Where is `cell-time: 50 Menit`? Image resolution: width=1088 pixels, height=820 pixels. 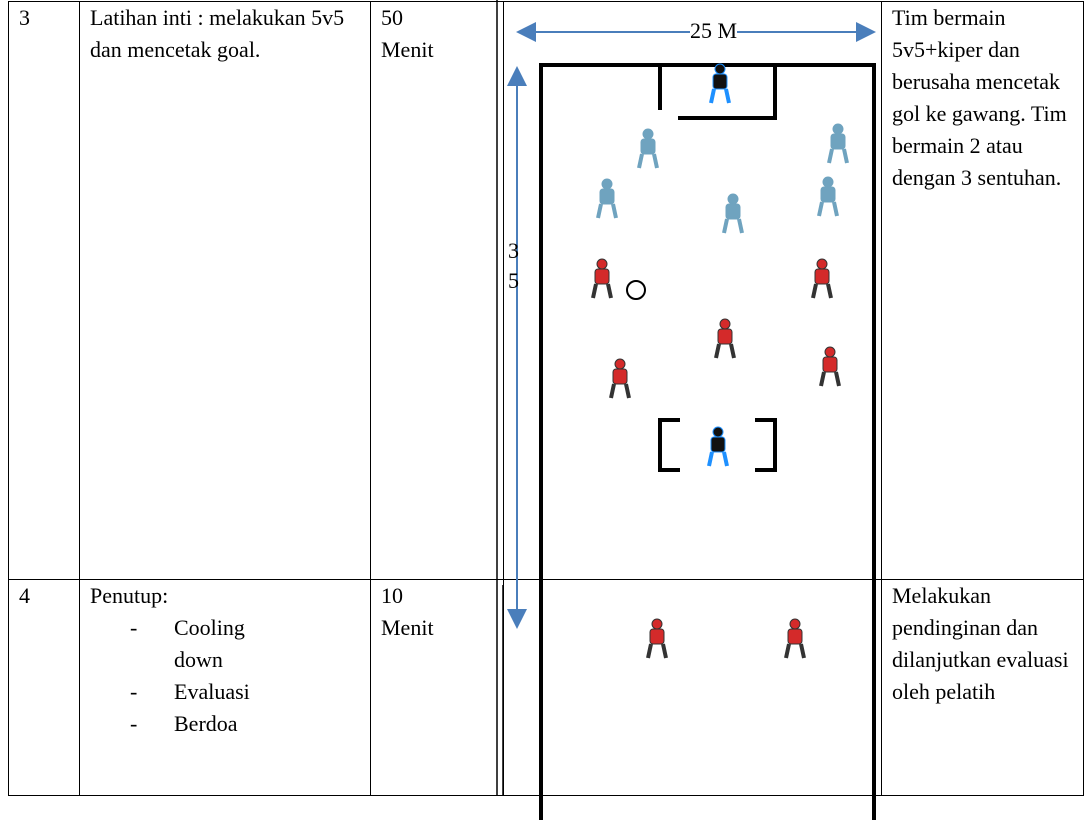 cell-time: 50 Menit is located at coordinates (437, 290).